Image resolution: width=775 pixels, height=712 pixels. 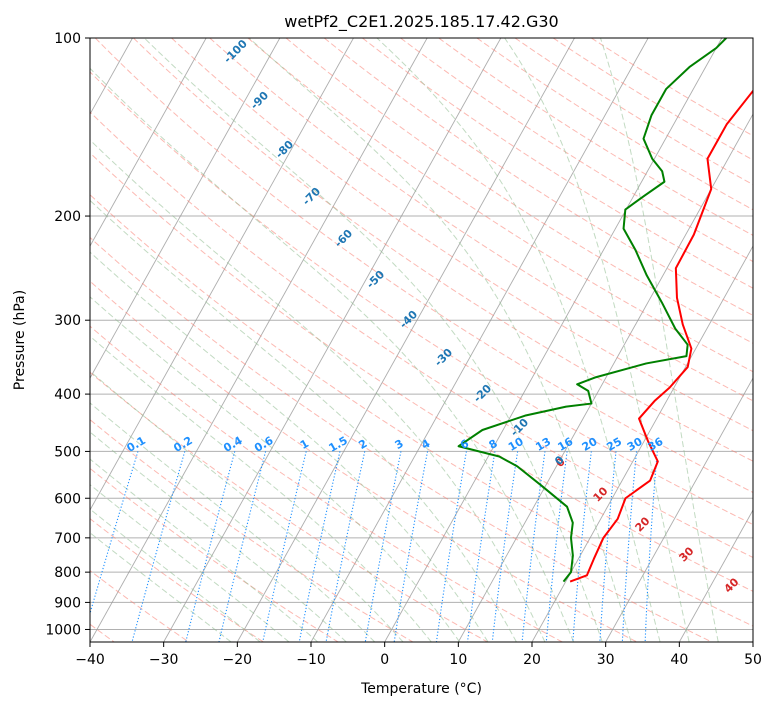 I want to click on x-tick-label: 20, so click(x=532, y=660).